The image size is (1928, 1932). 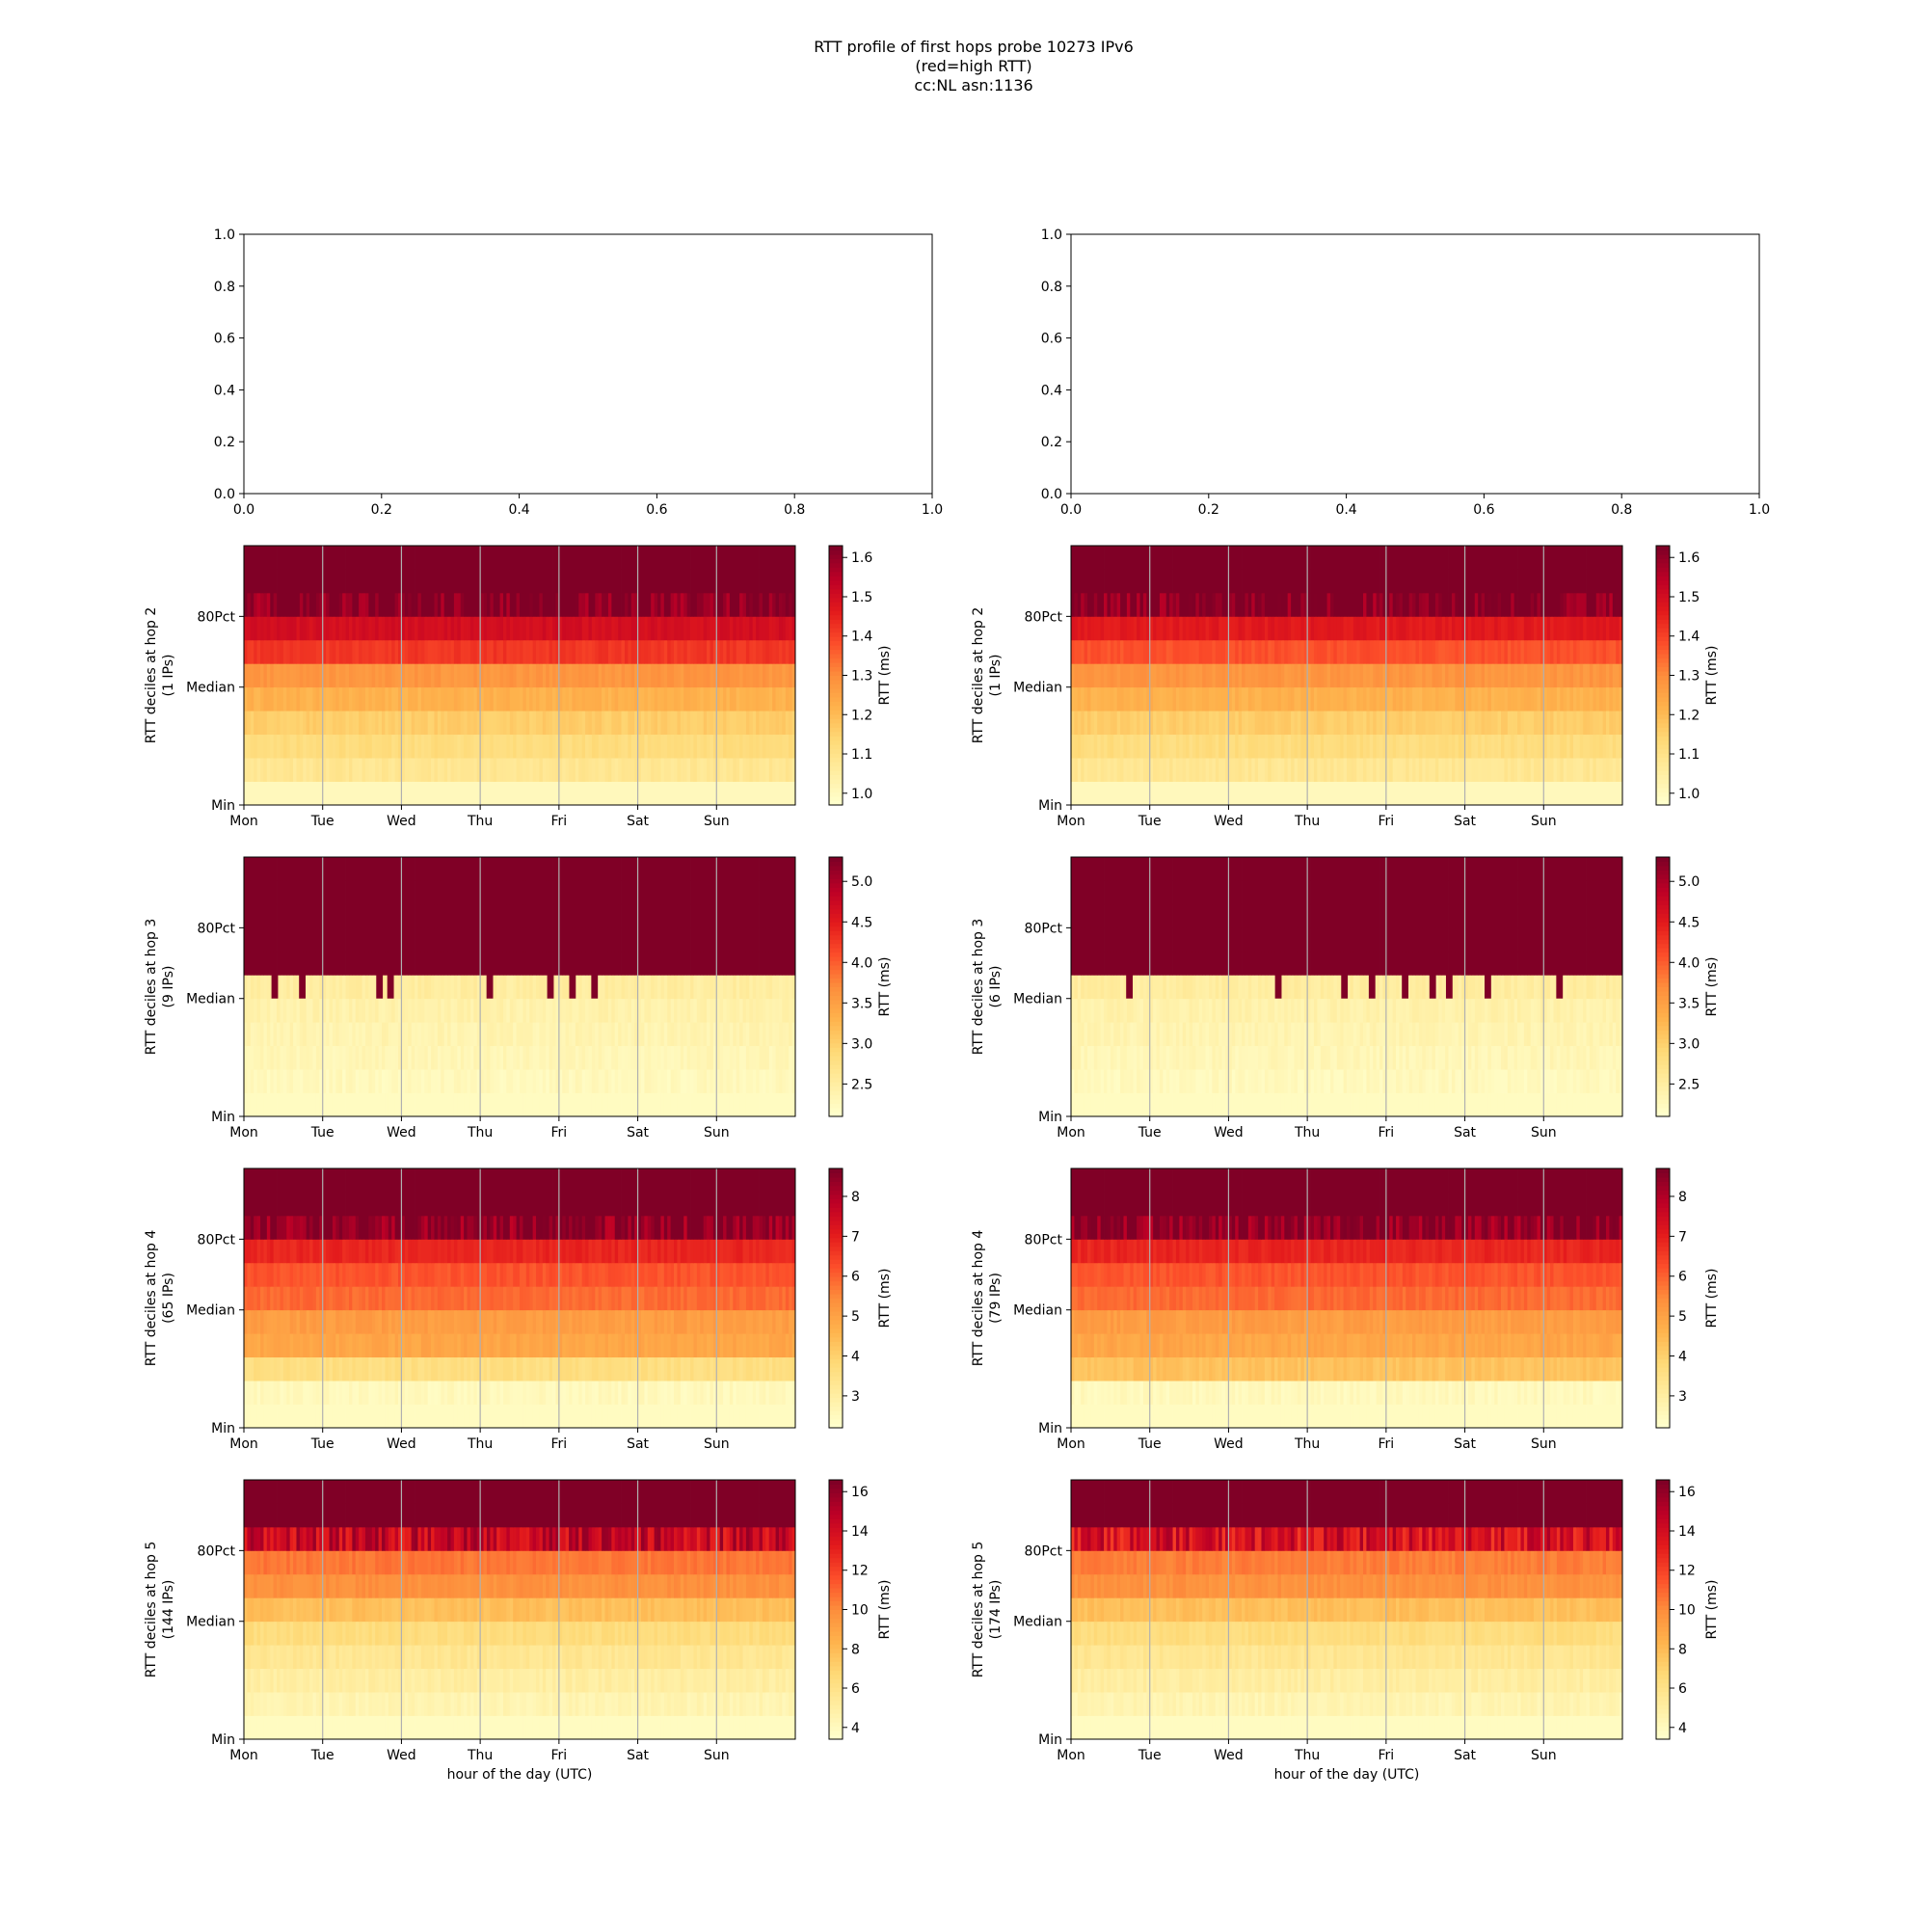 What do you see at coordinates (1071, 510) in the screenshot?
I see `x-tick-label: 0.0` at bounding box center [1071, 510].